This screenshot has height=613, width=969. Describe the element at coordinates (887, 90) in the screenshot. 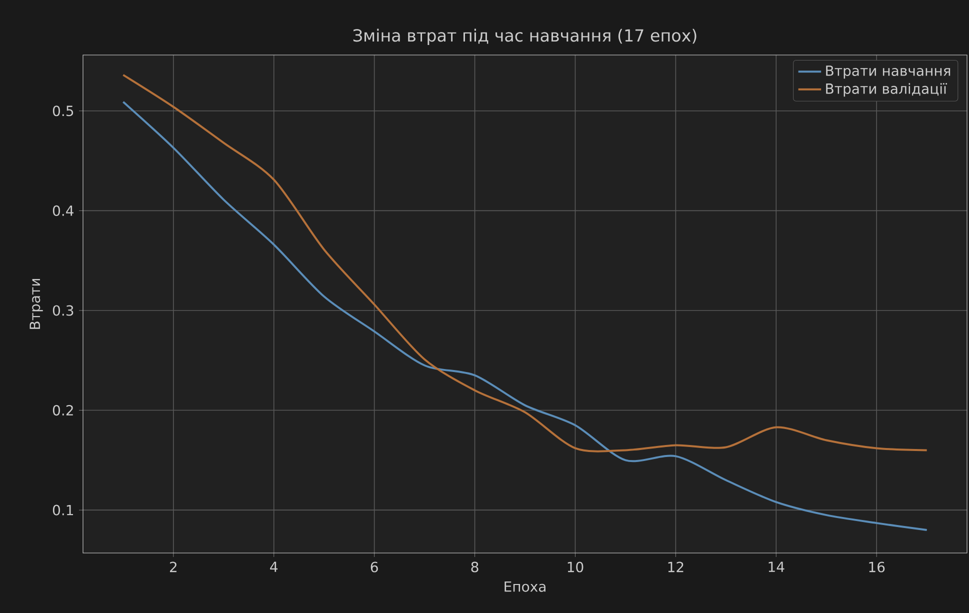

I see `legend-label: Втрати валідації` at that location.